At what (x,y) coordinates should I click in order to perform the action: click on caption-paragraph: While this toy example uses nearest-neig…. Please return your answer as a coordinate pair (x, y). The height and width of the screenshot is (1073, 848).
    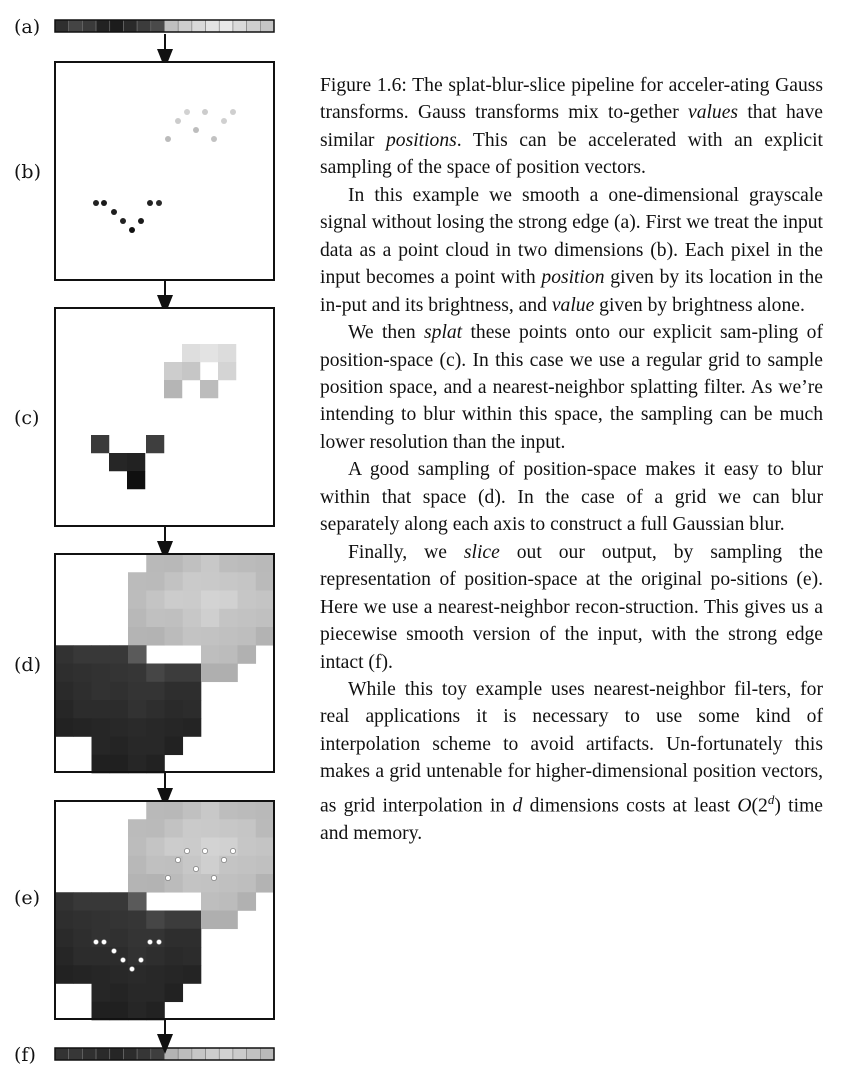
    Looking at the image, I should click on (571, 761).